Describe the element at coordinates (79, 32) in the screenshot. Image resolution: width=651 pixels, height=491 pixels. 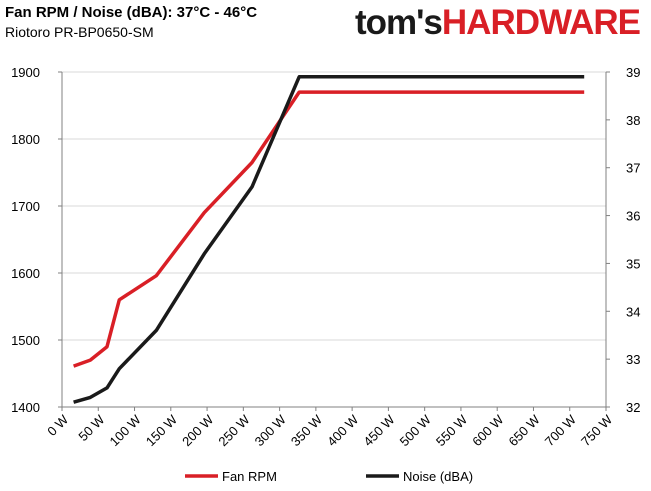
I see `chart-subtitle: Riotoro PR-BP0650-SM` at that location.